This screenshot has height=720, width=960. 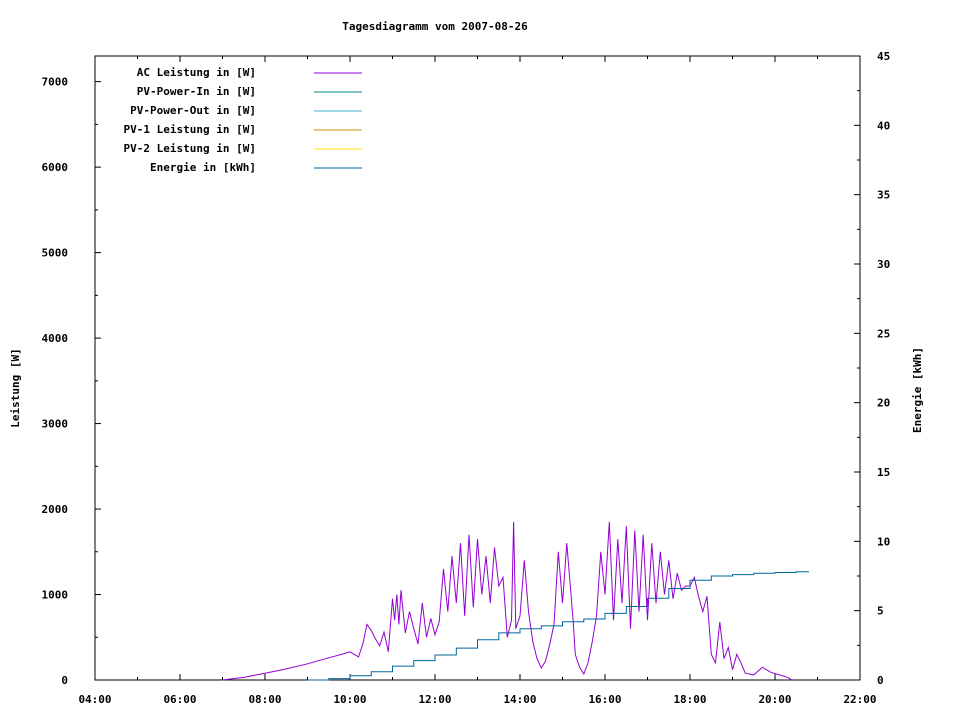 What do you see at coordinates (883, 264) in the screenshot?
I see `y2-tick-label: 30` at bounding box center [883, 264].